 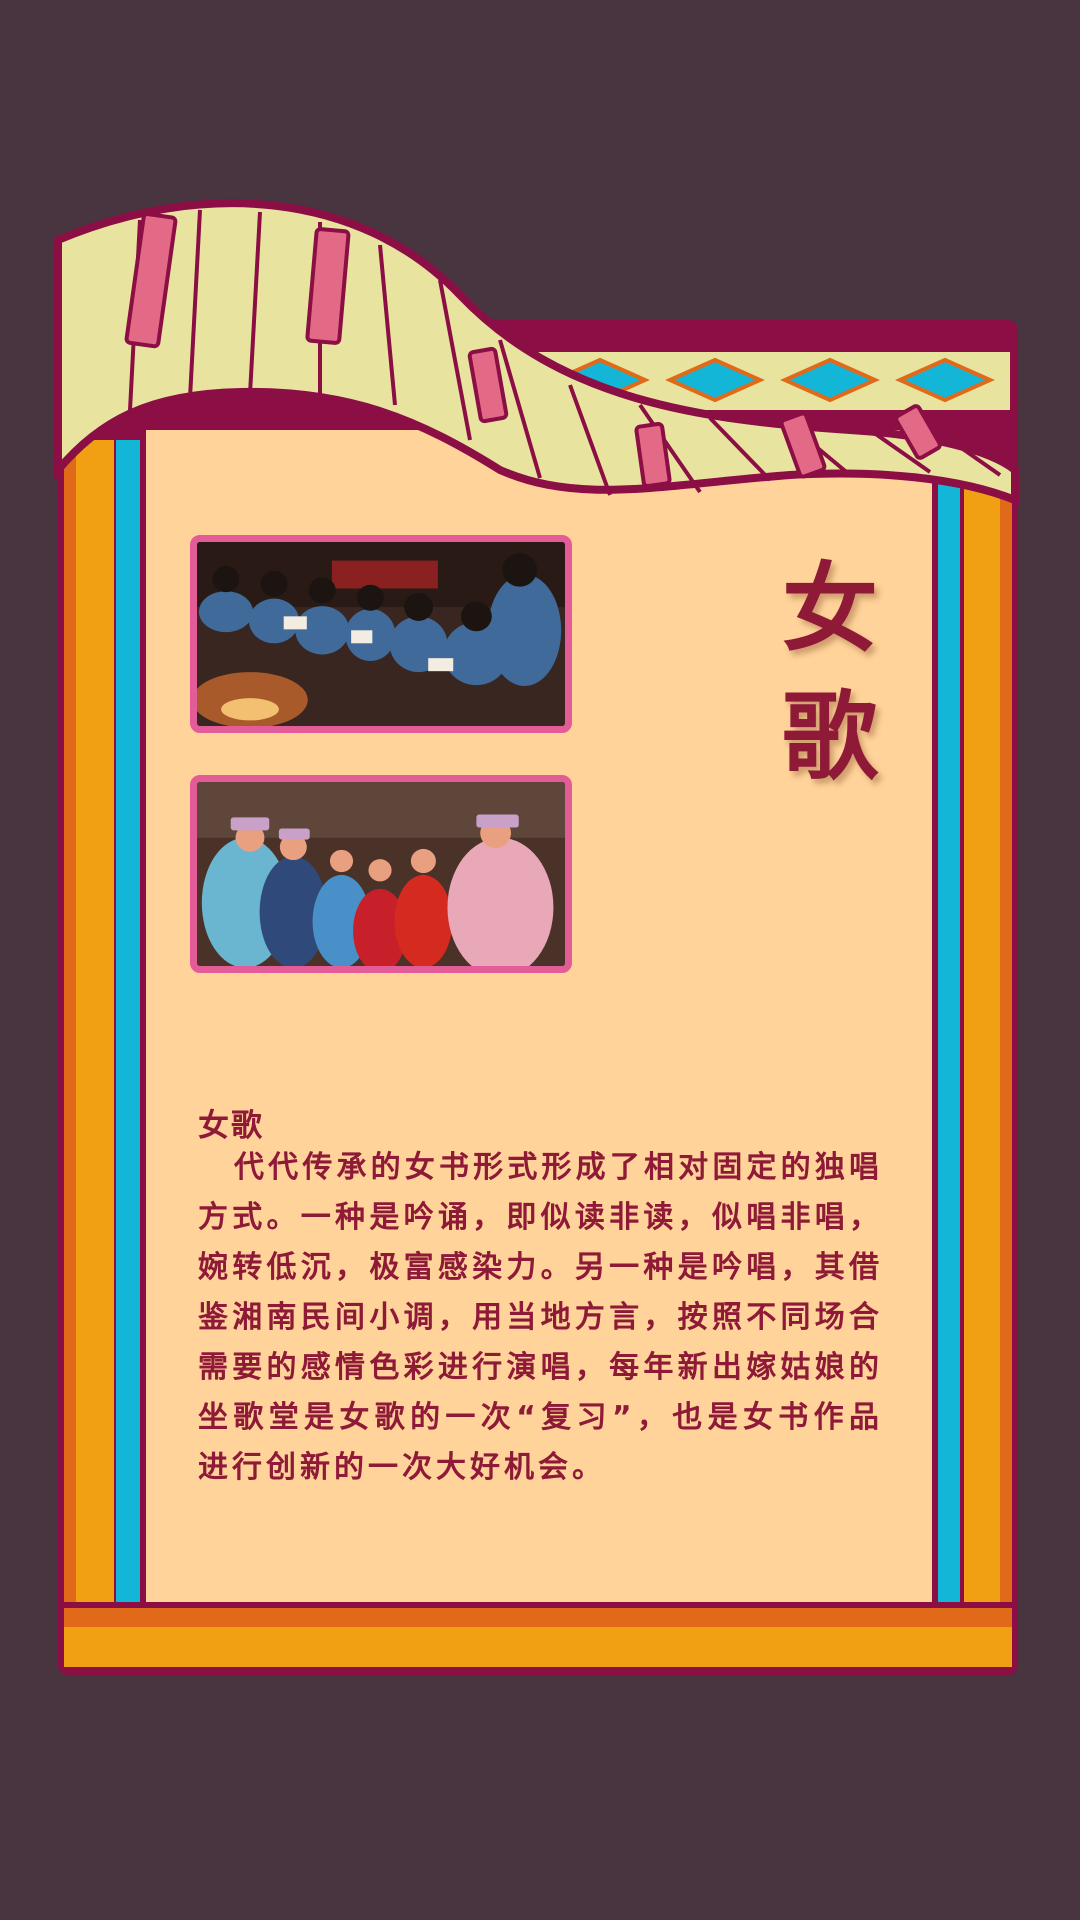 I want to click on right-dark-stripe, so click(x=1006, y=1037).